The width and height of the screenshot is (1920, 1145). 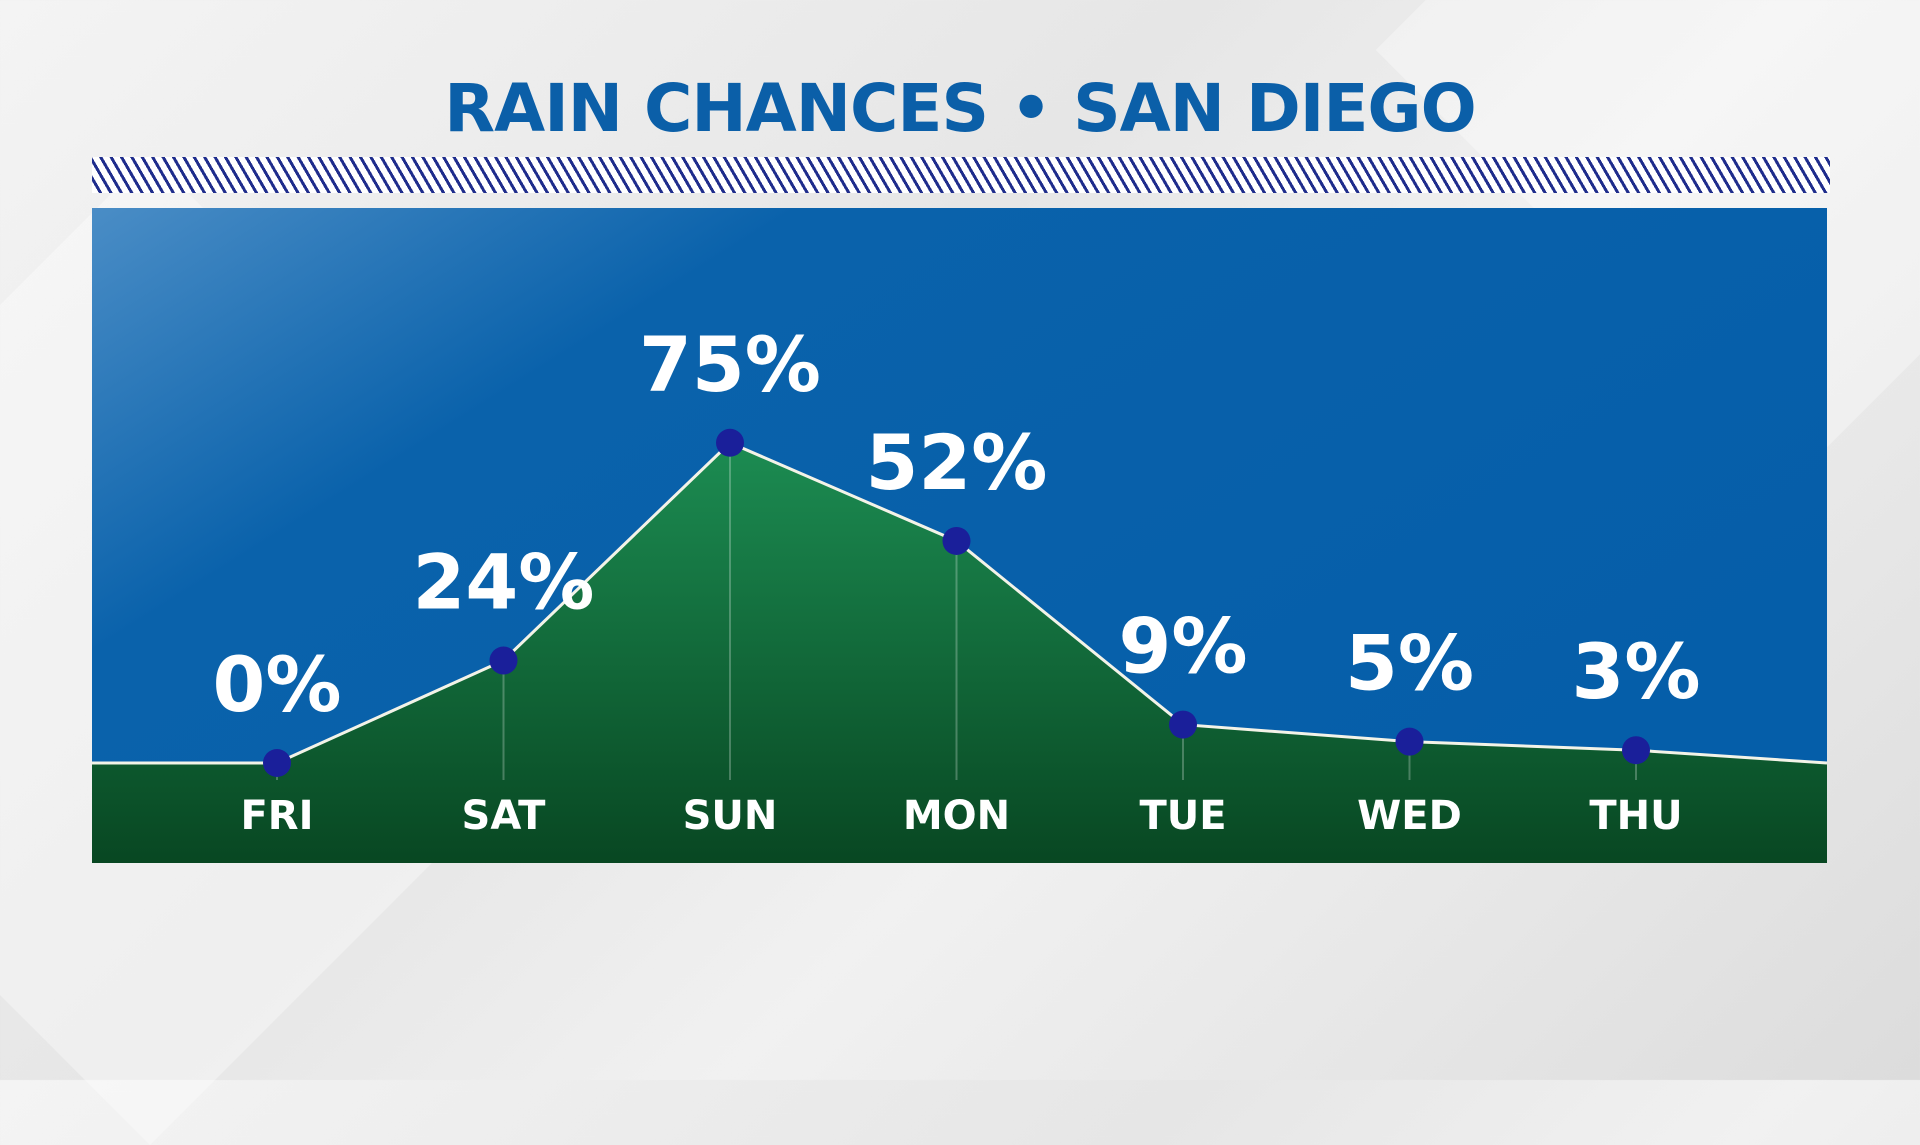 I want to click on value-label: 52%, so click(x=957, y=462).